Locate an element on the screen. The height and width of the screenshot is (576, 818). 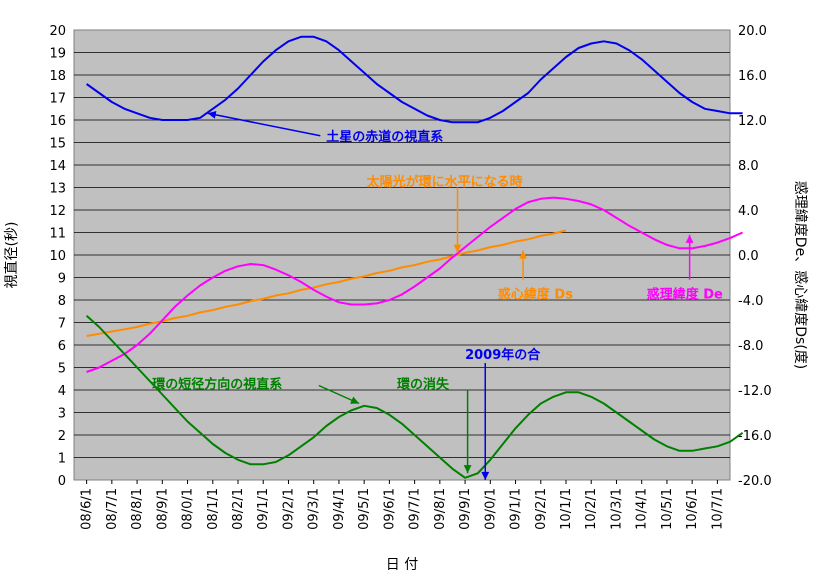
left-tick-label: 1 is located at coordinates (62, 459).